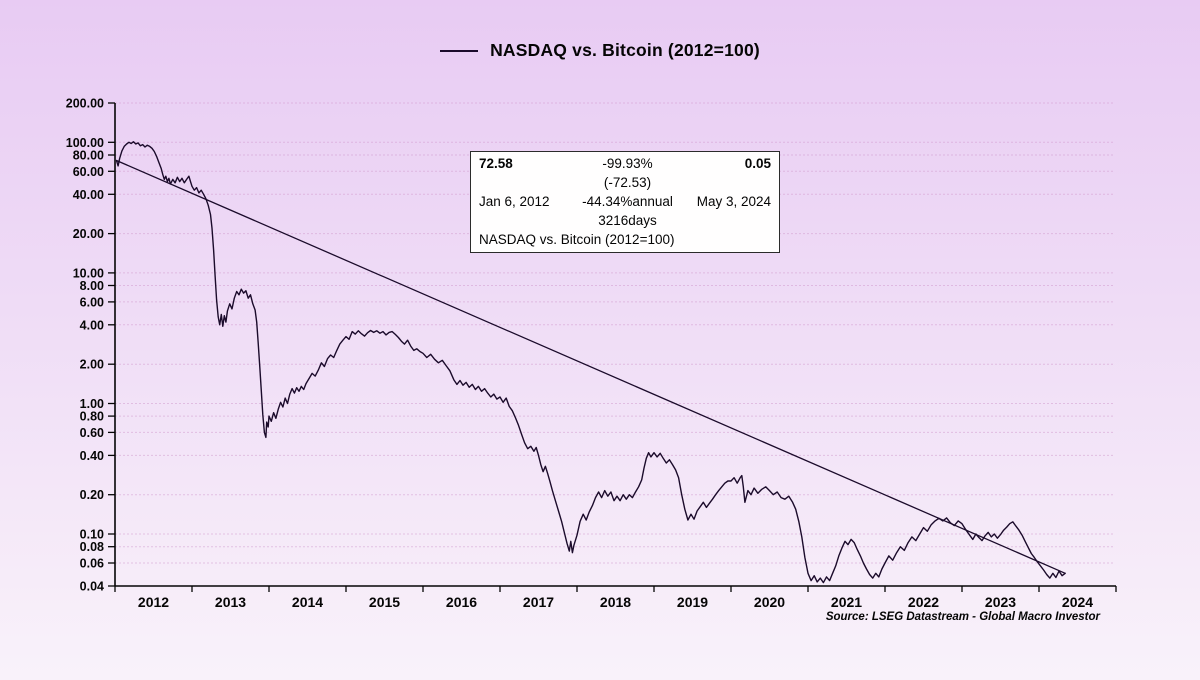 The height and width of the screenshot is (680, 1200). I want to click on stats-row-duration: 3216days, so click(625, 220).